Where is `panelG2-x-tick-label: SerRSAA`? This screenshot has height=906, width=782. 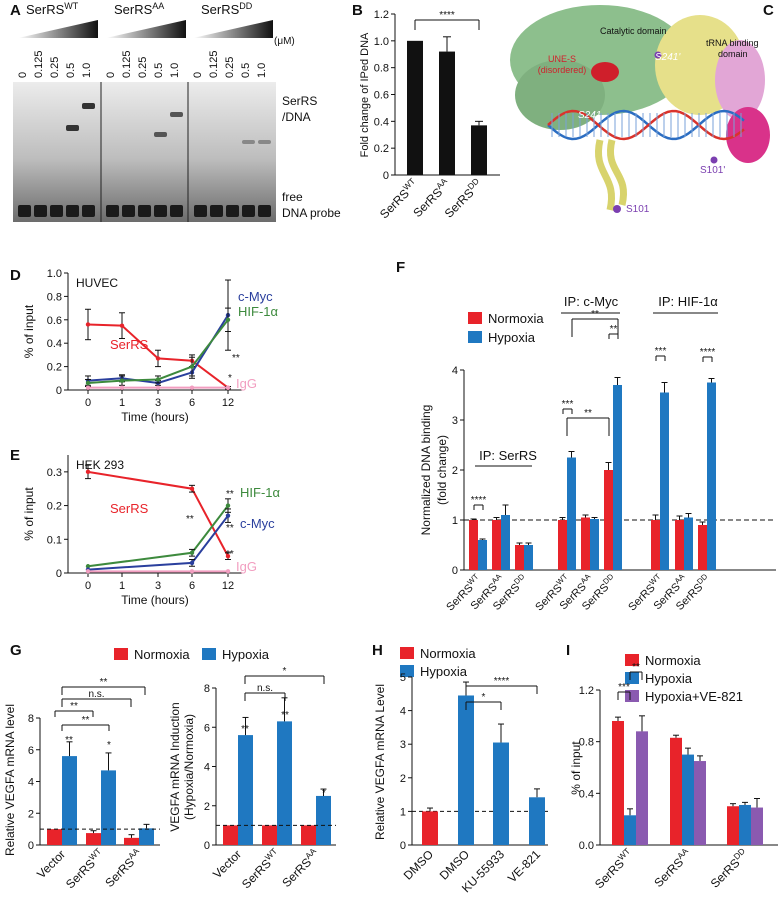
panelG2-x-tick-label: SerRSAA is located at coordinates (300, 868).